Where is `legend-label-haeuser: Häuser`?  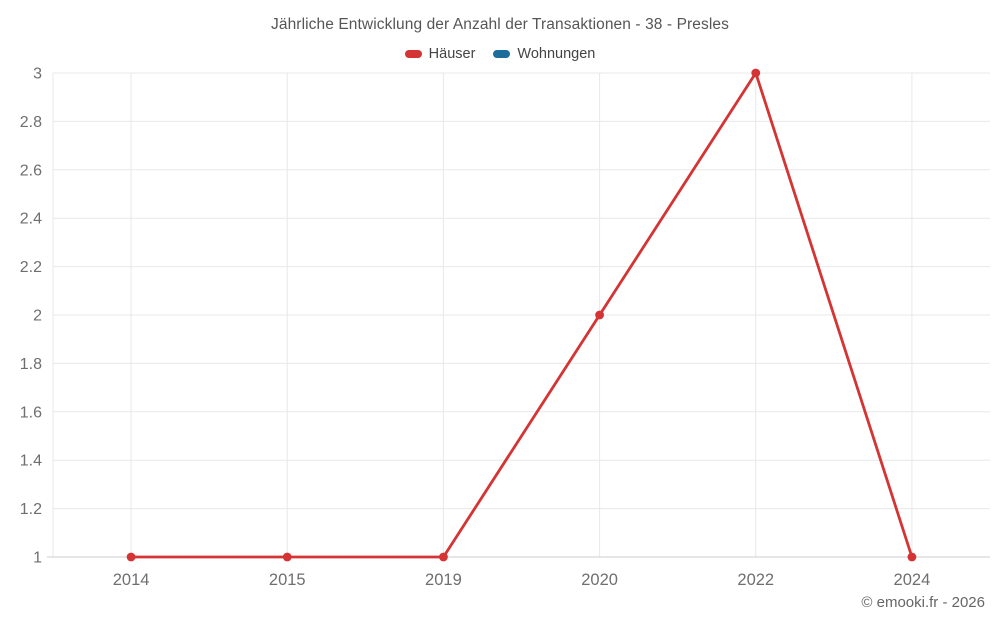 legend-label-haeuser: Häuser is located at coordinates (452, 54).